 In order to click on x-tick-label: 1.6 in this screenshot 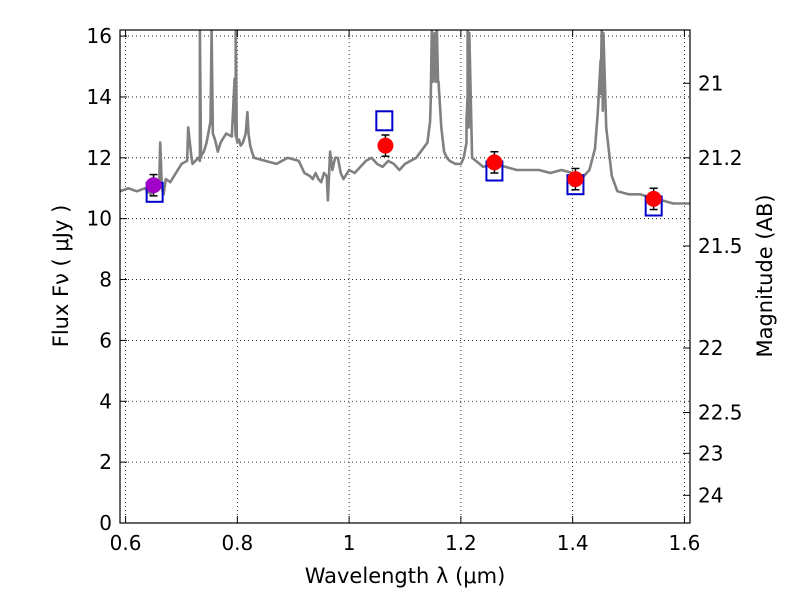, I will do `click(685, 543)`.